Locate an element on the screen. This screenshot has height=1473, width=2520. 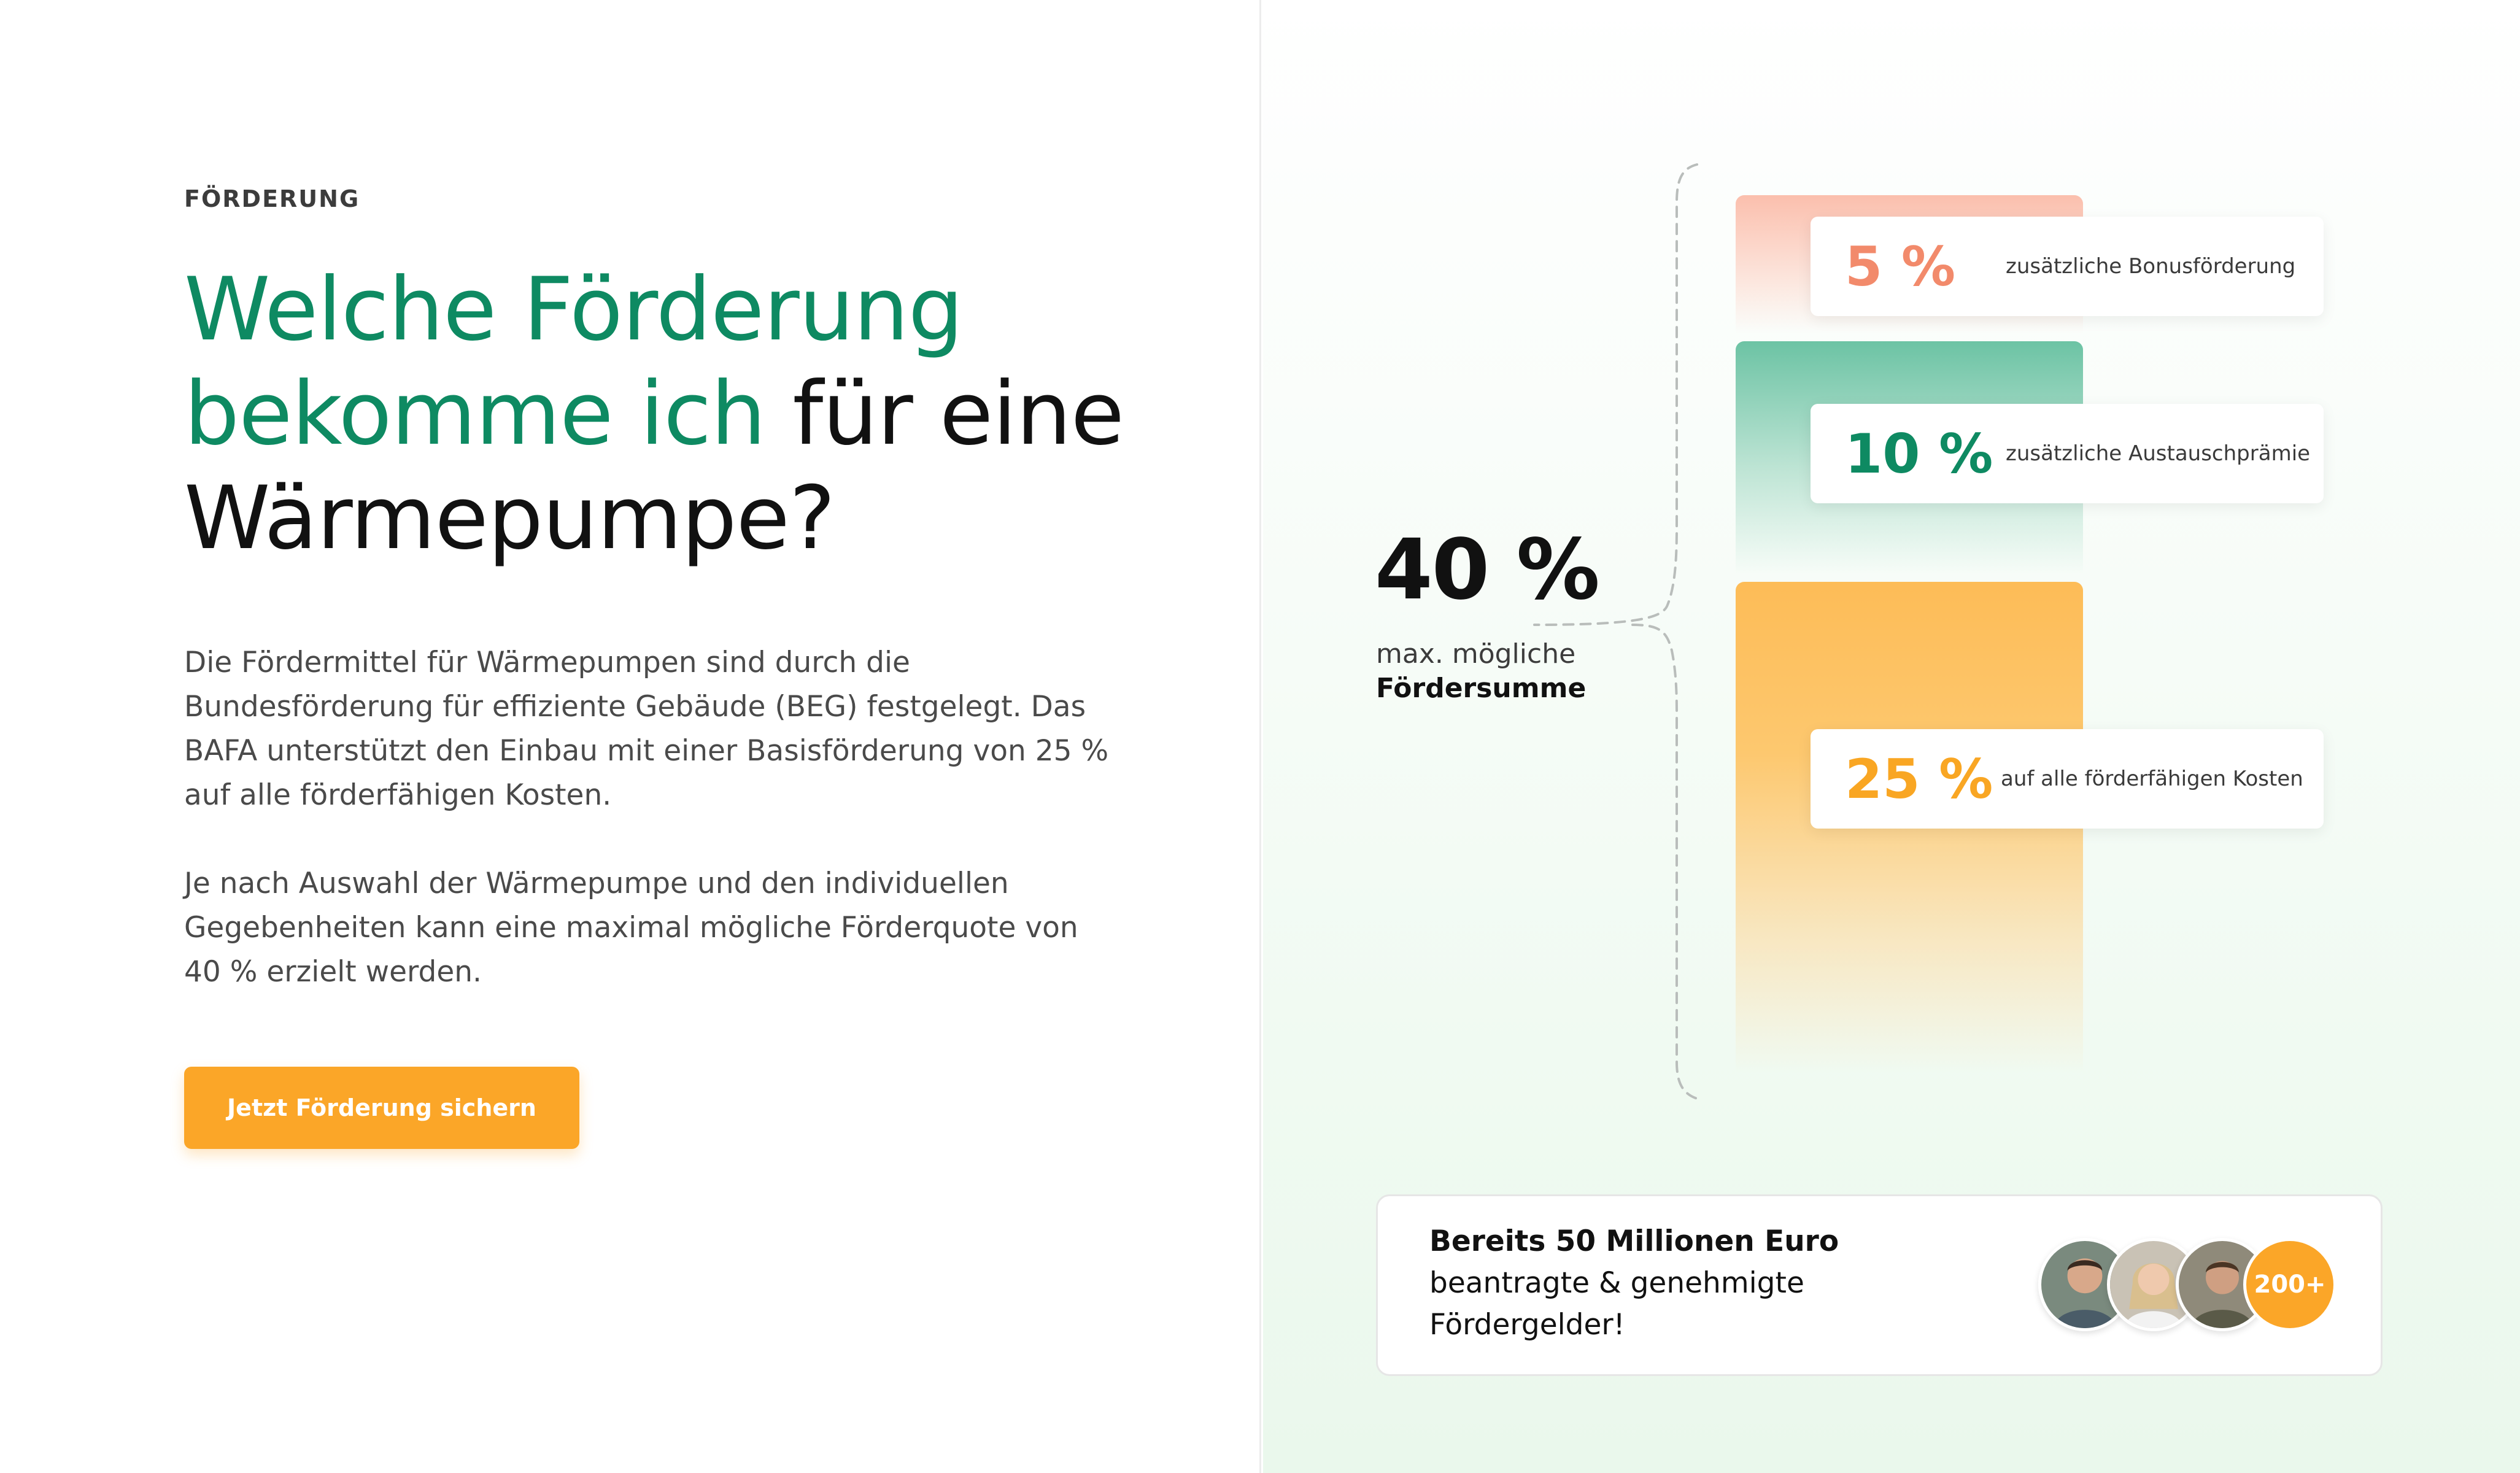
avatar is located at coordinates (2222, 1285).